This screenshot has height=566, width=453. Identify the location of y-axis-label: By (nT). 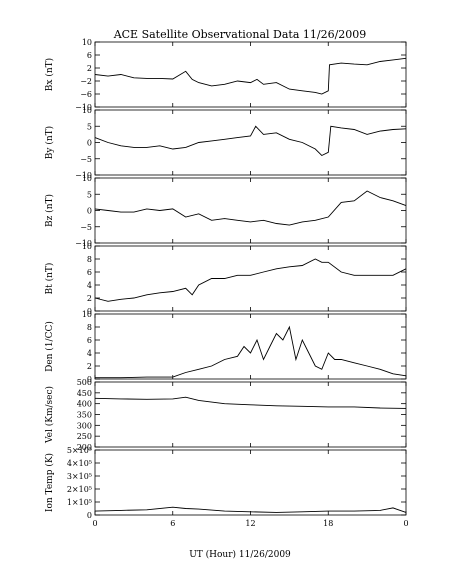
(49, 142).